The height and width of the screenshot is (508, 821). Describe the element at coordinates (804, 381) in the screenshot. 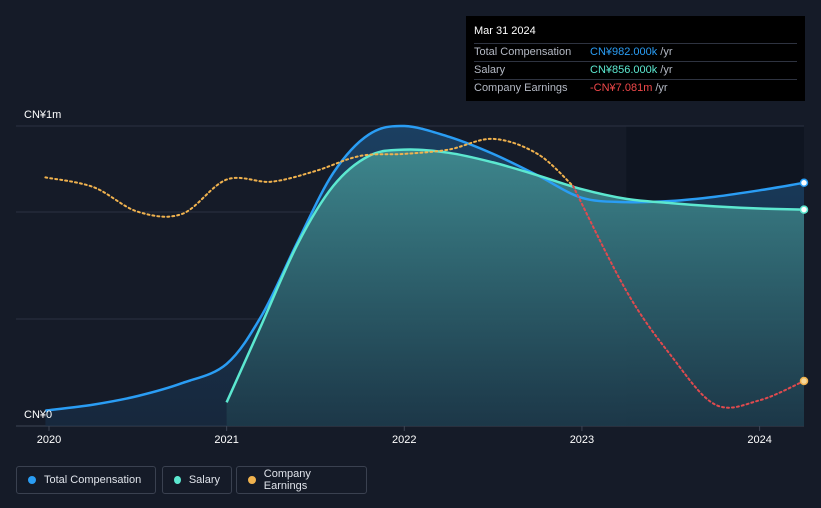

I see `company-earnings-end-point` at that location.